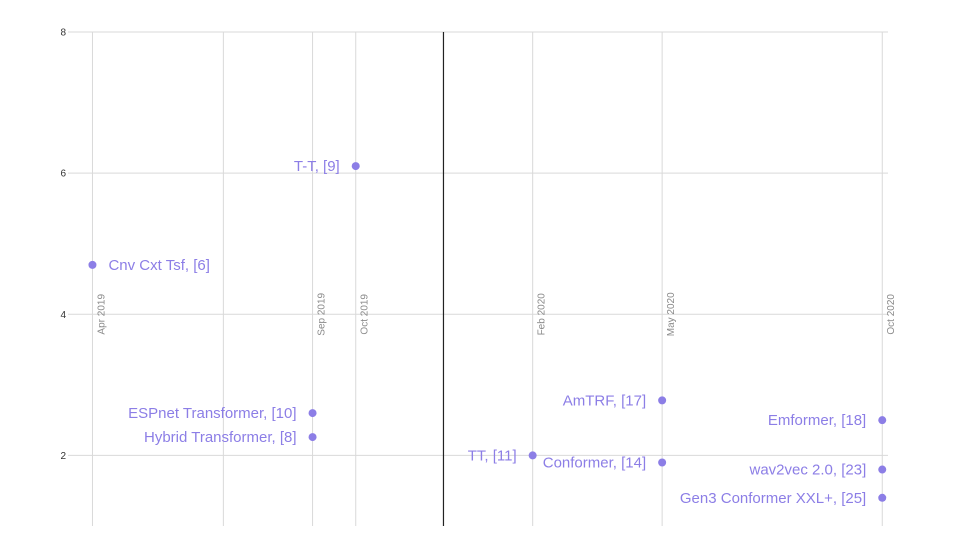 The width and height of the screenshot is (960, 545). What do you see at coordinates (604, 400) in the screenshot?
I see `data-point-label: AmTRF, [17]` at bounding box center [604, 400].